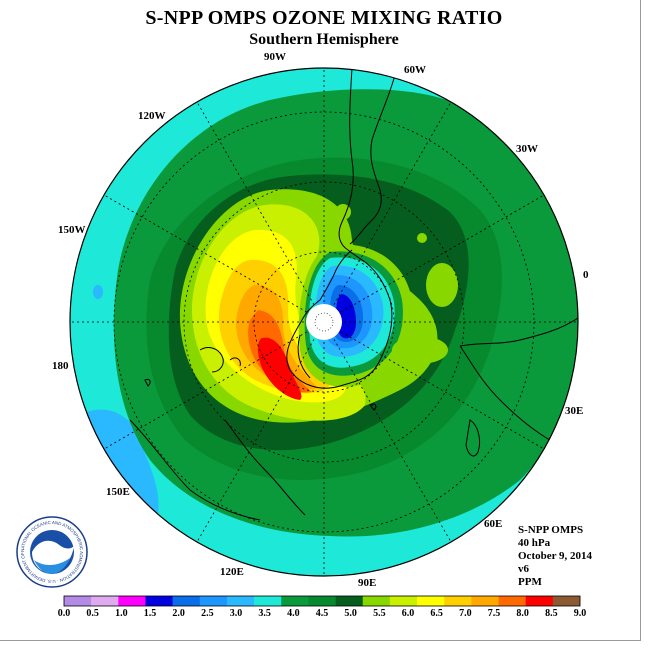 The image size is (648, 648). I want to click on lon-label-120w: 120W, so click(152, 116).